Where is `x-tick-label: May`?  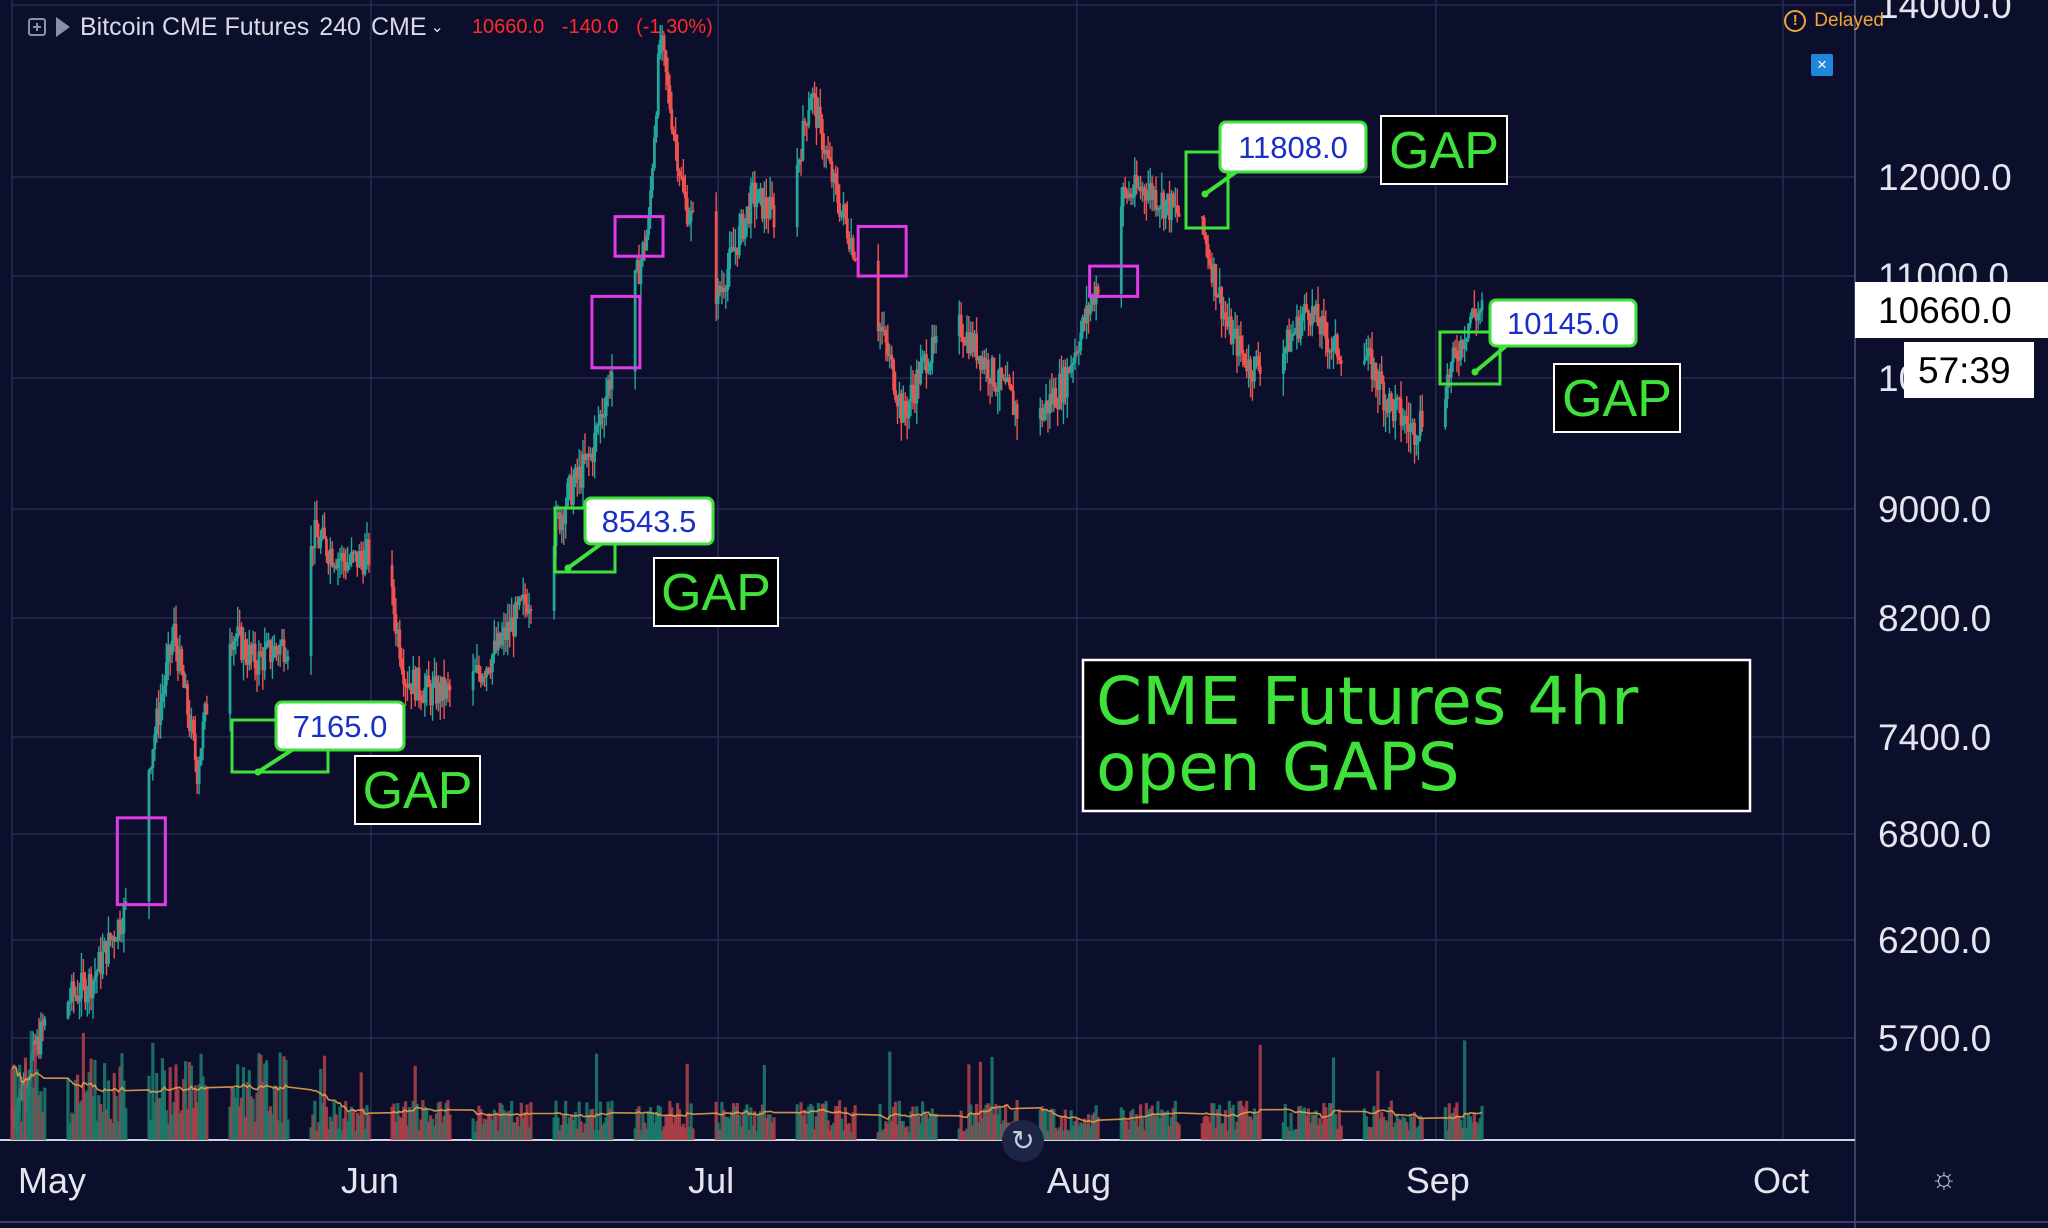 x-tick-label: May is located at coordinates (52, 1180).